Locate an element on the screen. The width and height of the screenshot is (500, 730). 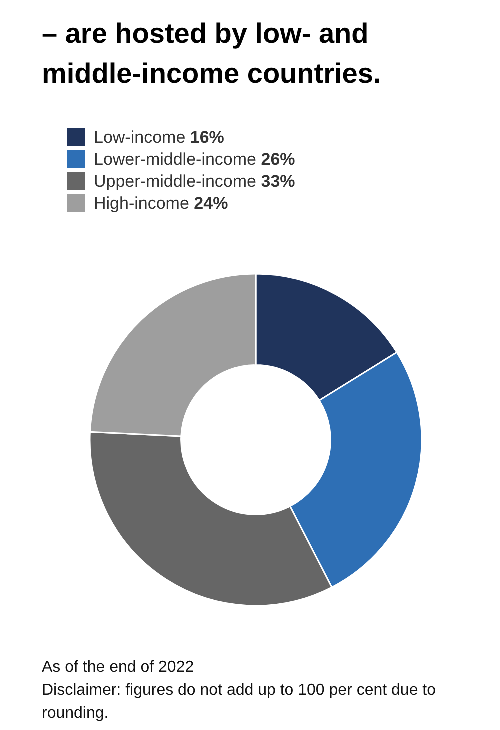
data-label: 33% is located at coordinates (276, 181).